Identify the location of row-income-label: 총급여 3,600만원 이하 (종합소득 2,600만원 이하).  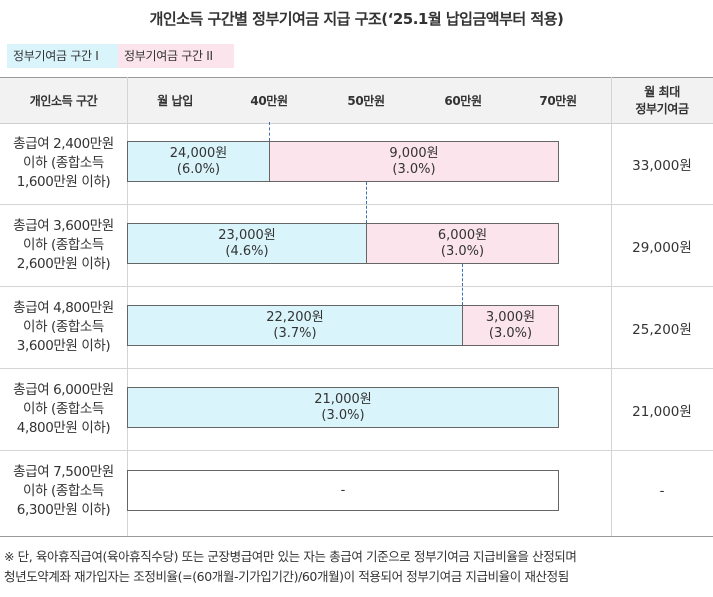
(63, 245).